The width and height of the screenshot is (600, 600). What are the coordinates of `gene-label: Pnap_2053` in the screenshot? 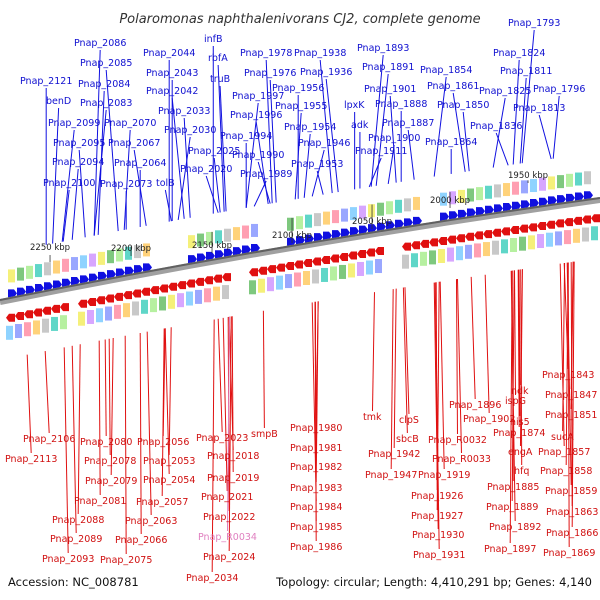 It's located at (169, 461).